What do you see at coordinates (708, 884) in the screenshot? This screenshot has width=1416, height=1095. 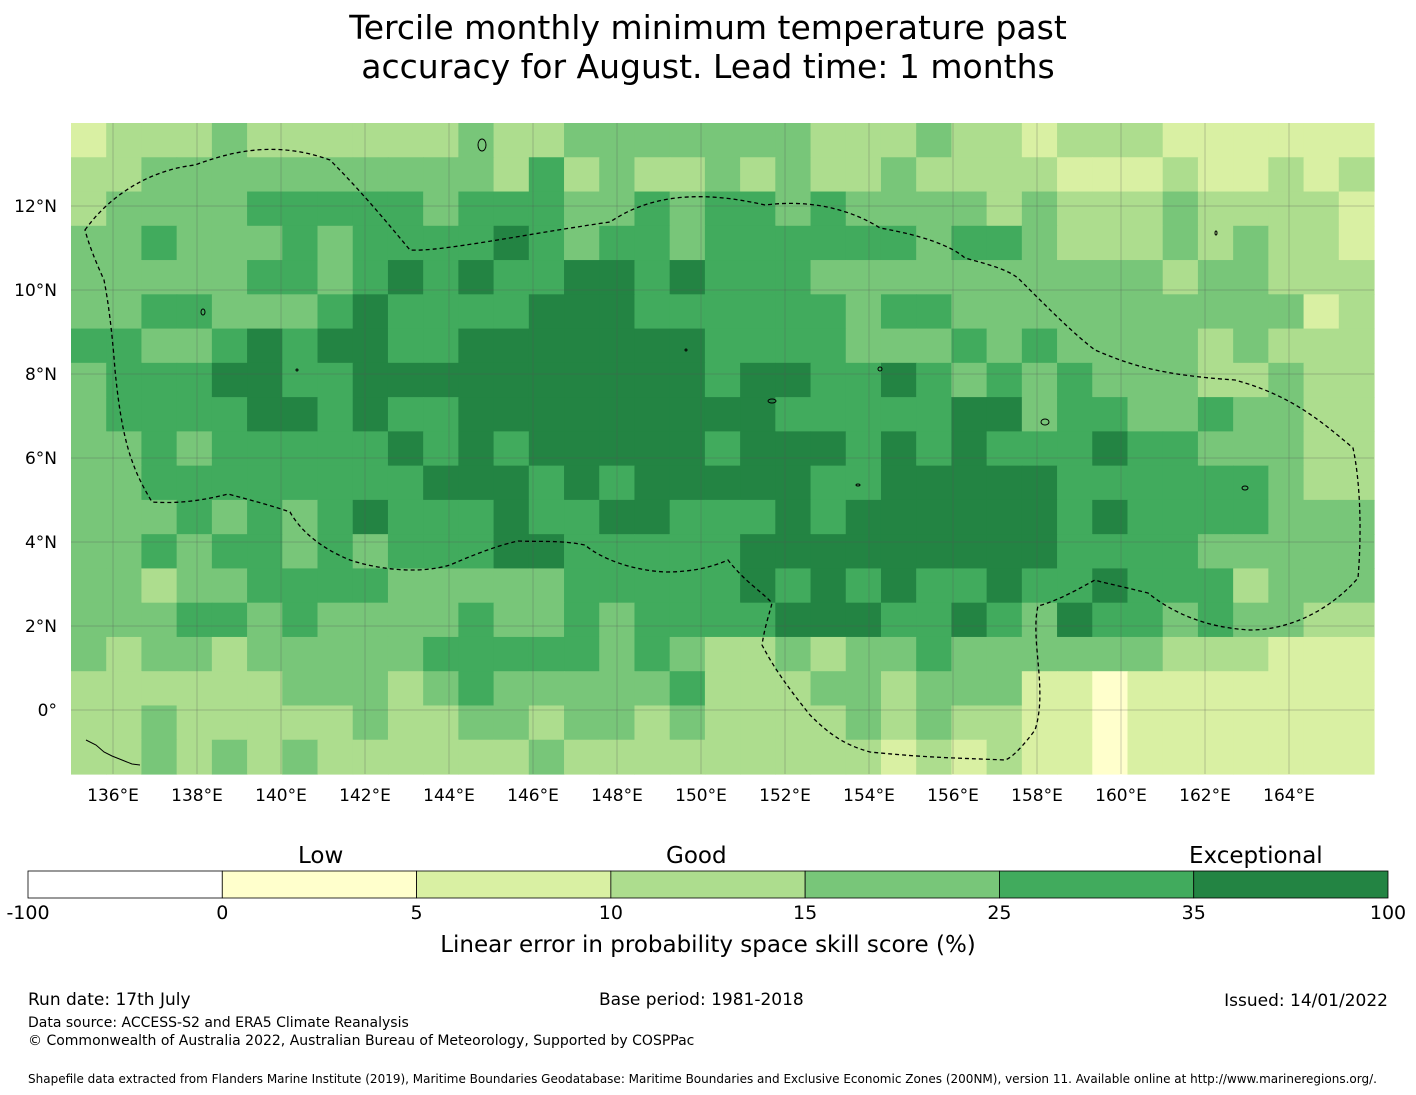 I see `colorbar` at bounding box center [708, 884].